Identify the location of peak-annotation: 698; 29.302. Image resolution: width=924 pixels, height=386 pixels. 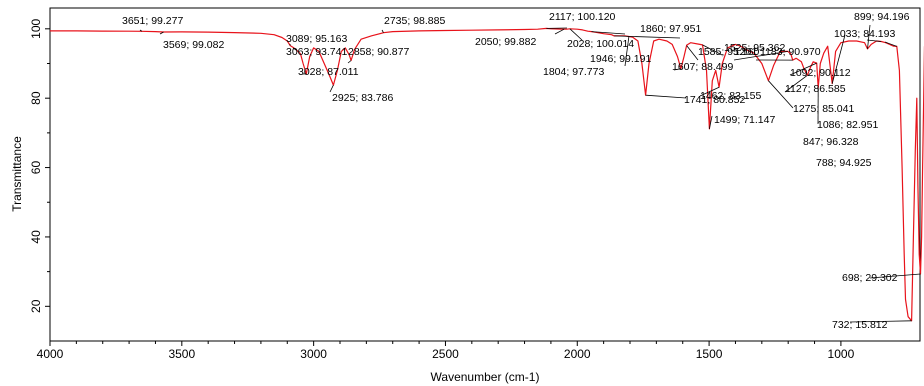
(870, 278).